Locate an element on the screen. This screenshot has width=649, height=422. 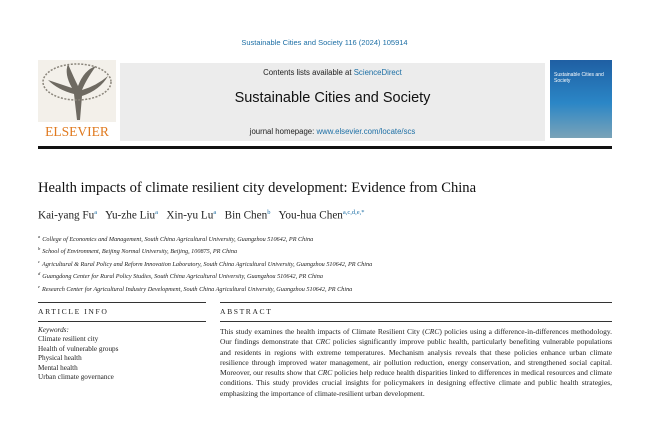
affiliation-mark: d is located at coordinates (39, 274).